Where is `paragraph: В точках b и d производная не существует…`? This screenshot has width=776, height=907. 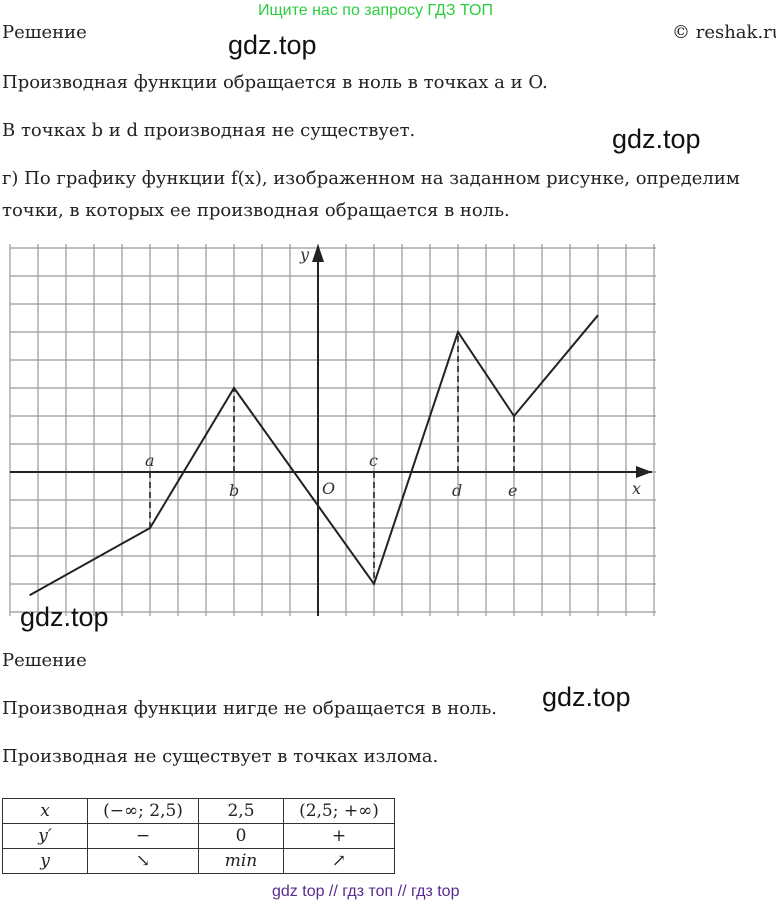
paragraph: В точках b и d производная не существует… is located at coordinates (209, 130).